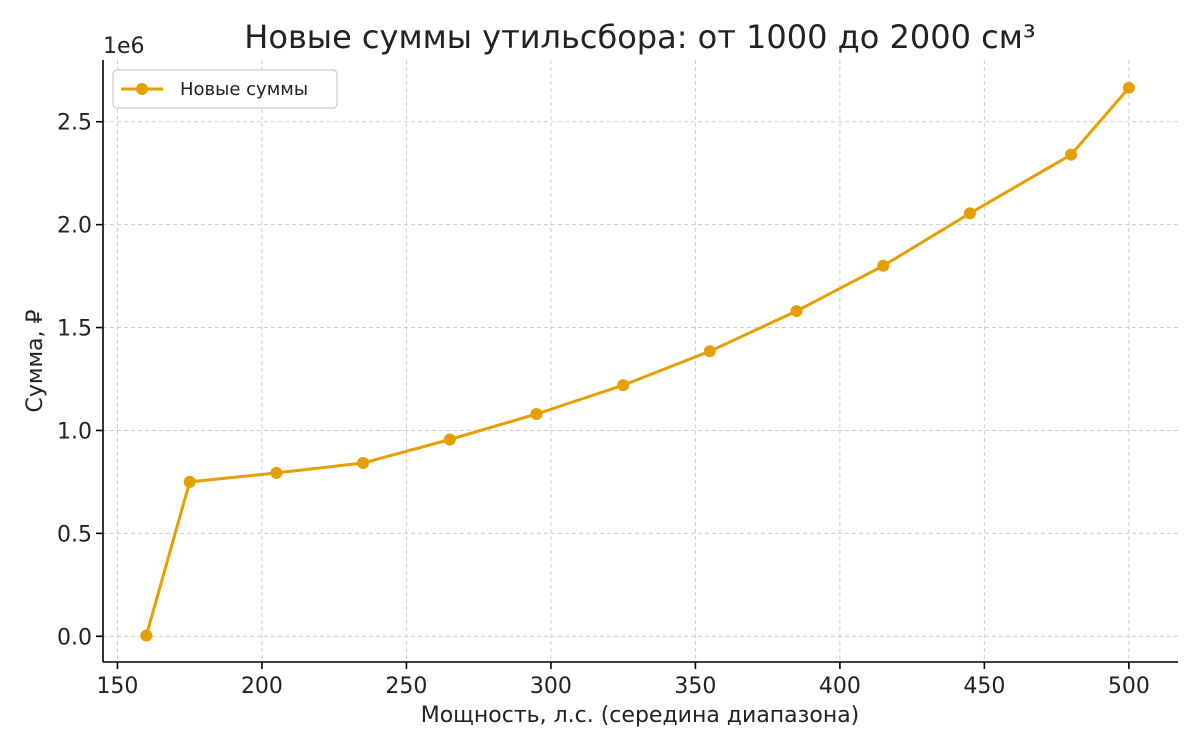 The image size is (1200, 750). What do you see at coordinates (1129, 686) in the screenshot?
I see `x-tick-label: 500` at bounding box center [1129, 686].